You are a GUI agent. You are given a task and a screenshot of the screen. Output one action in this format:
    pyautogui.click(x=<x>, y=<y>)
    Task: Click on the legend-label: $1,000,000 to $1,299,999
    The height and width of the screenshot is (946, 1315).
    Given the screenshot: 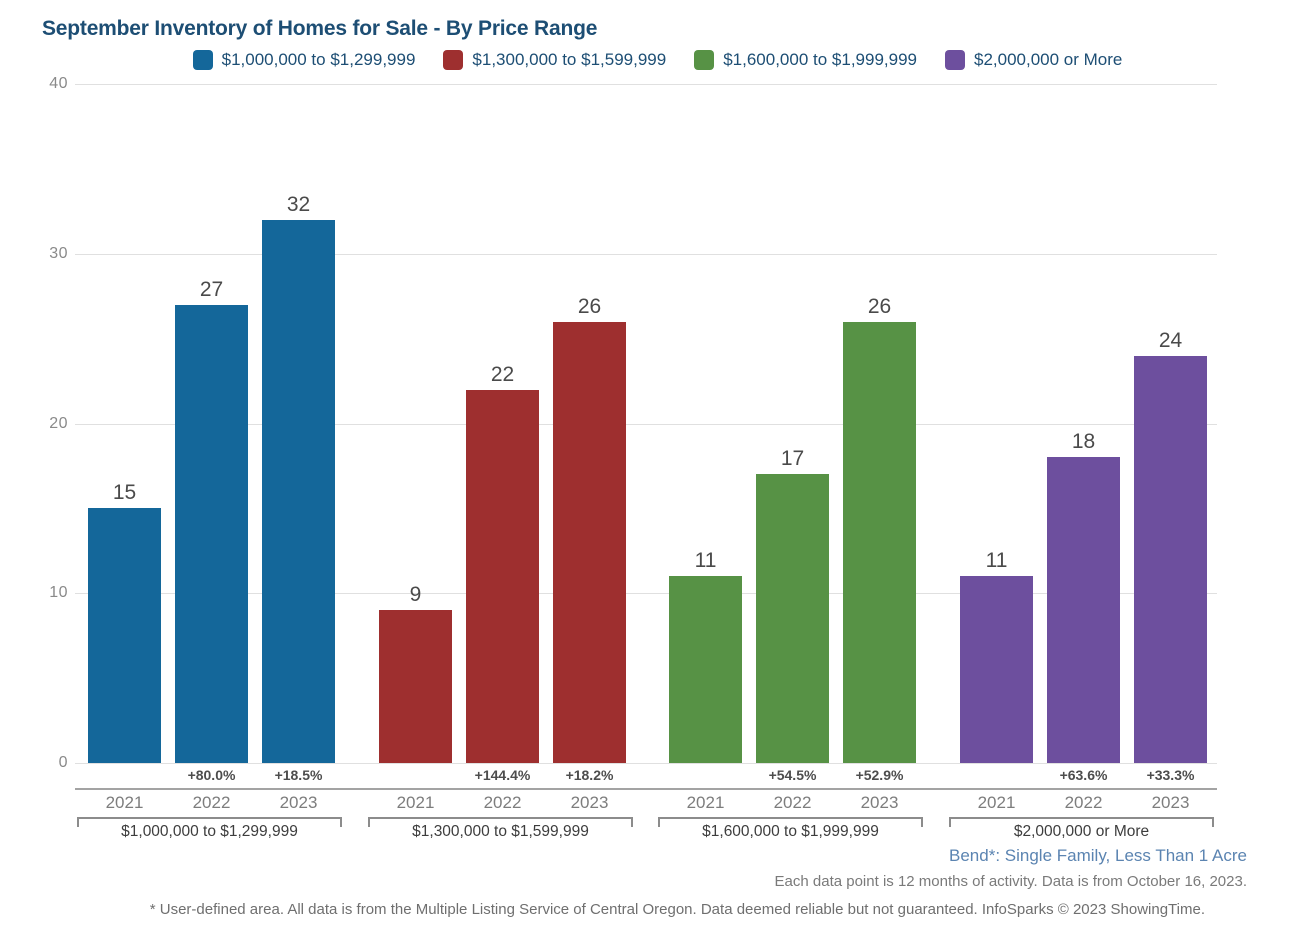 What is the action you would take?
    pyautogui.click(x=318, y=59)
    